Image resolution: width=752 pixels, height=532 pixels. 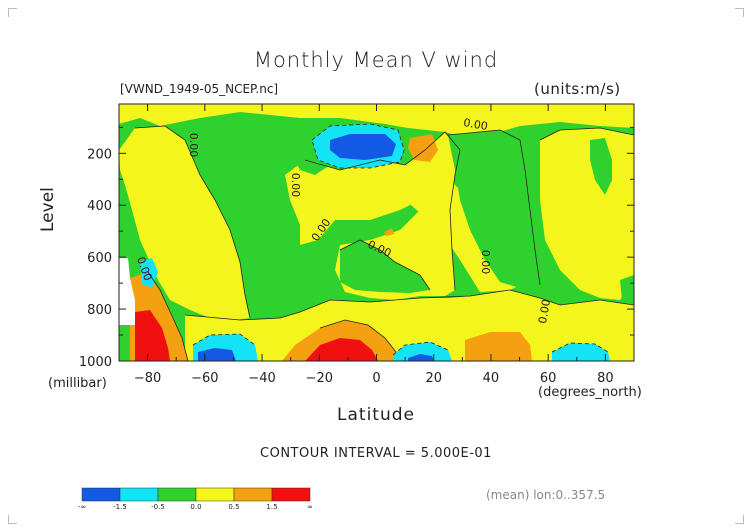 I want to click on field-red-bottom-center, so click(x=341, y=349).